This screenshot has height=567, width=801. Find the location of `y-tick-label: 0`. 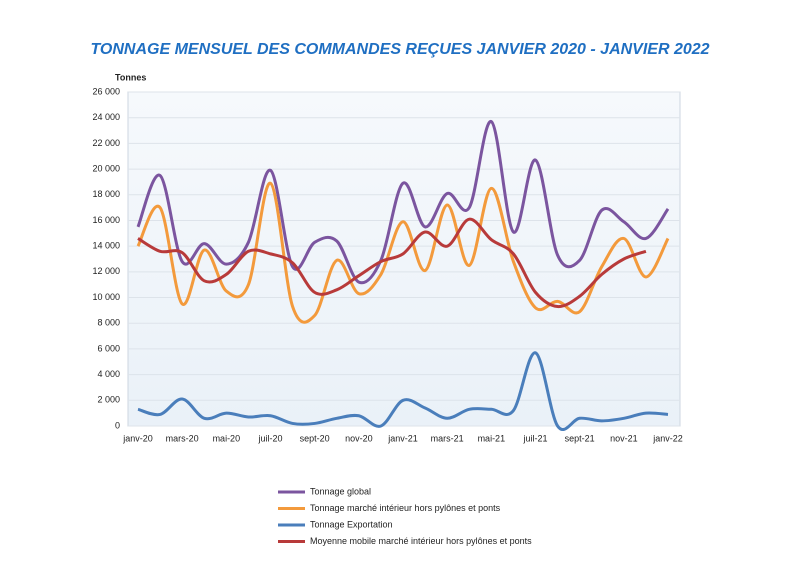

y-tick-label: 0 is located at coordinates (117, 425).